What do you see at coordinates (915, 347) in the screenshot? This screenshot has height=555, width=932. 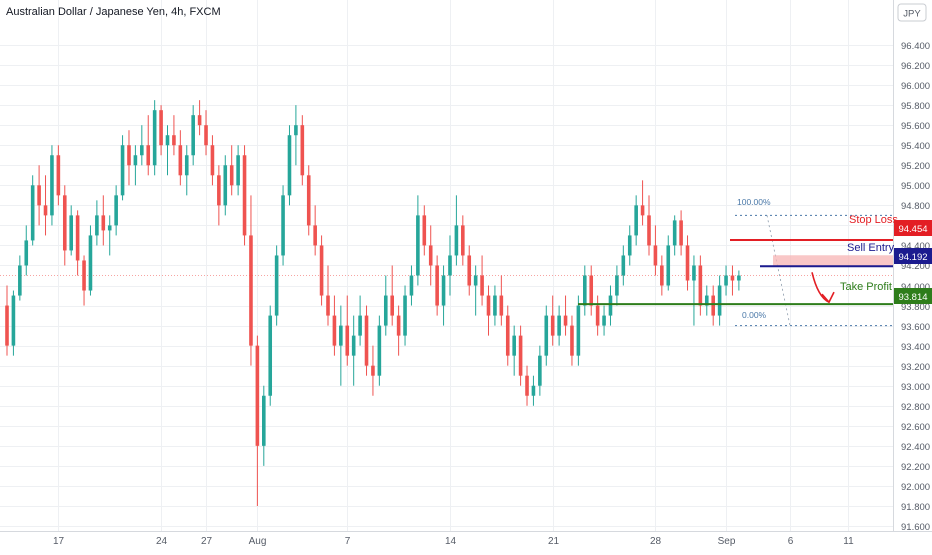 I see `y-tick-label: 93.400` at bounding box center [915, 347].